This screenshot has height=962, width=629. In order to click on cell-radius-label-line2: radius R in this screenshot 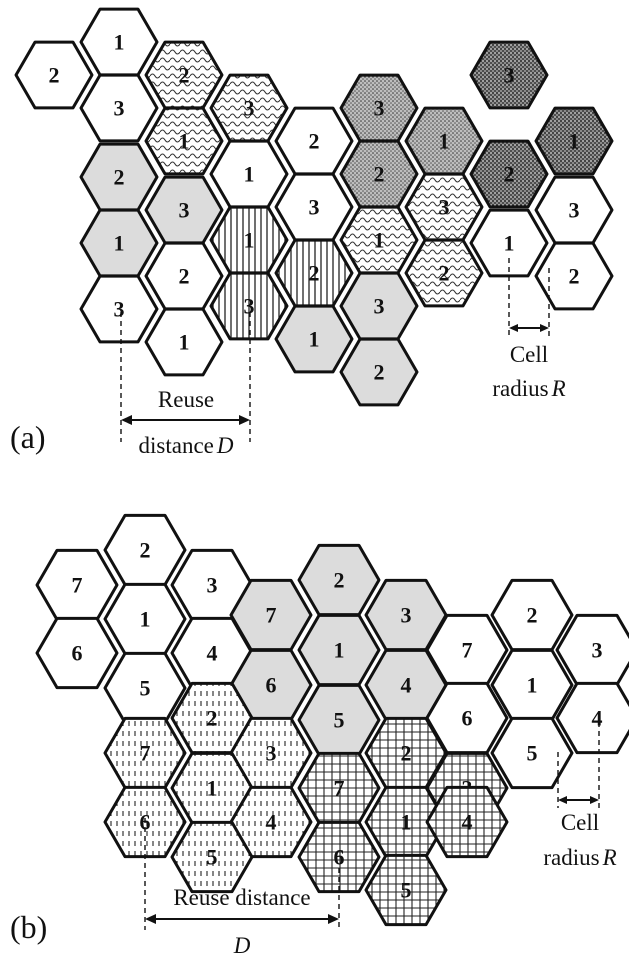, I will do `click(528, 388)`.